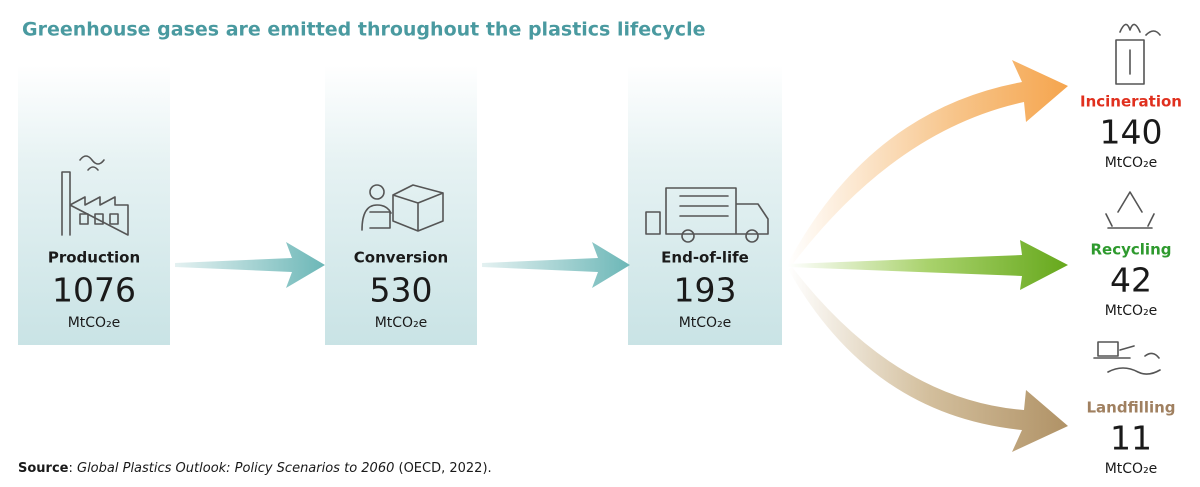 The image size is (1200, 487). I want to click on source-part: Source, so click(43, 468).